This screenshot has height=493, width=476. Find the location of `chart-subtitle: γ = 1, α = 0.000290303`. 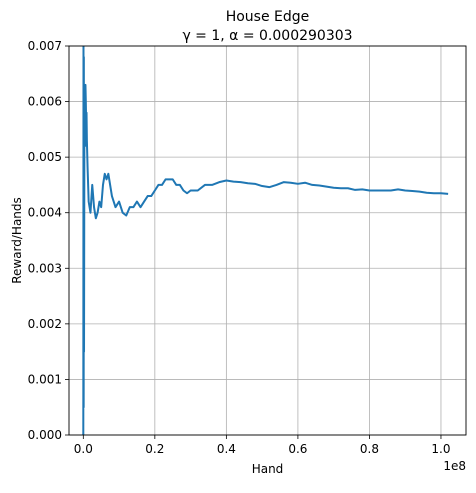

chart-subtitle: γ = 1, α = 0.000290303 is located at coordinates (267, 36).